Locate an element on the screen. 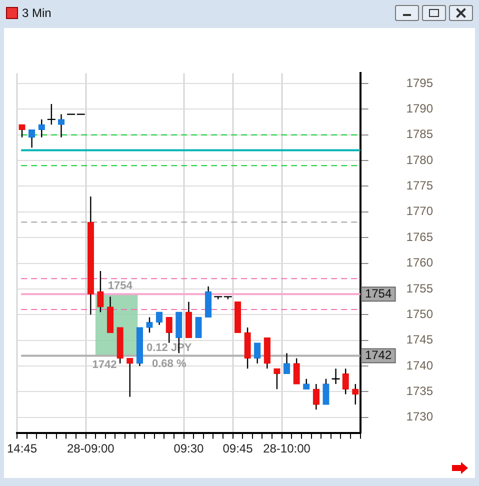 This screenshot has width=479, height=486. y-tick-label: 1755 is located at coordinates (420, 288).